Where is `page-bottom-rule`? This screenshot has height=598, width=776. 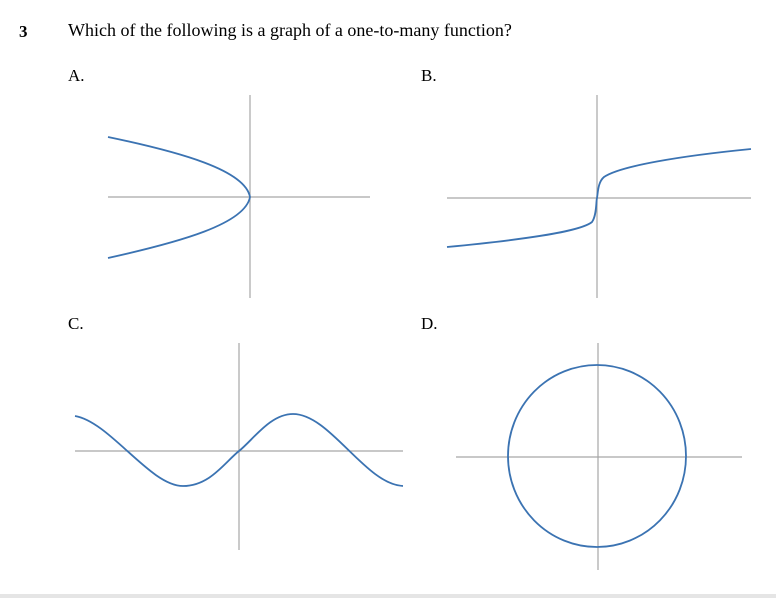
page-bottom-rule is located at coordinates (388, 596).